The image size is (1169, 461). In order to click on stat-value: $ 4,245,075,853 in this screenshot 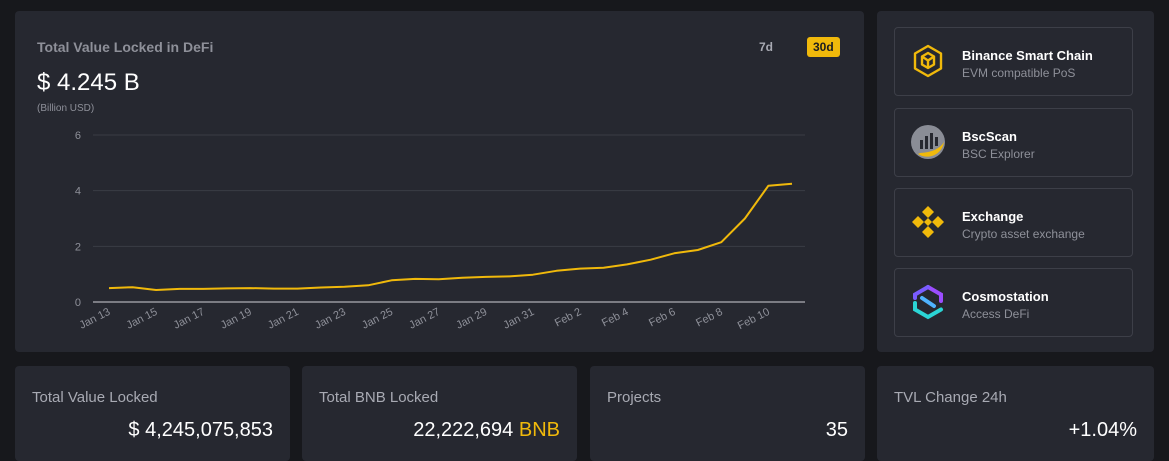, I will do `click(200, 430)`.